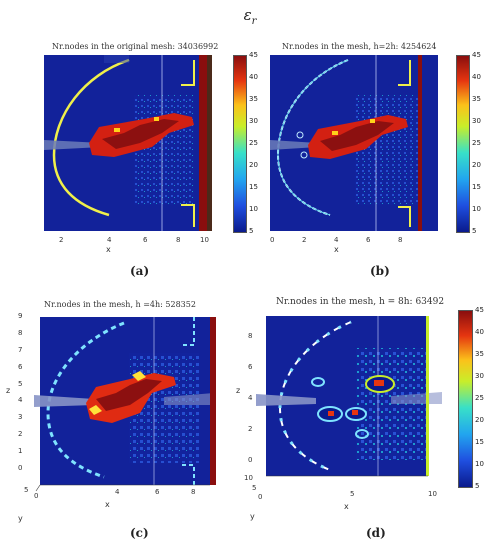 This screenshot has height=550, width=500. What do you see at coordinates (20, 316) in the screenshot?
I see `z-tick: 9` at bounding box center [20, 316].